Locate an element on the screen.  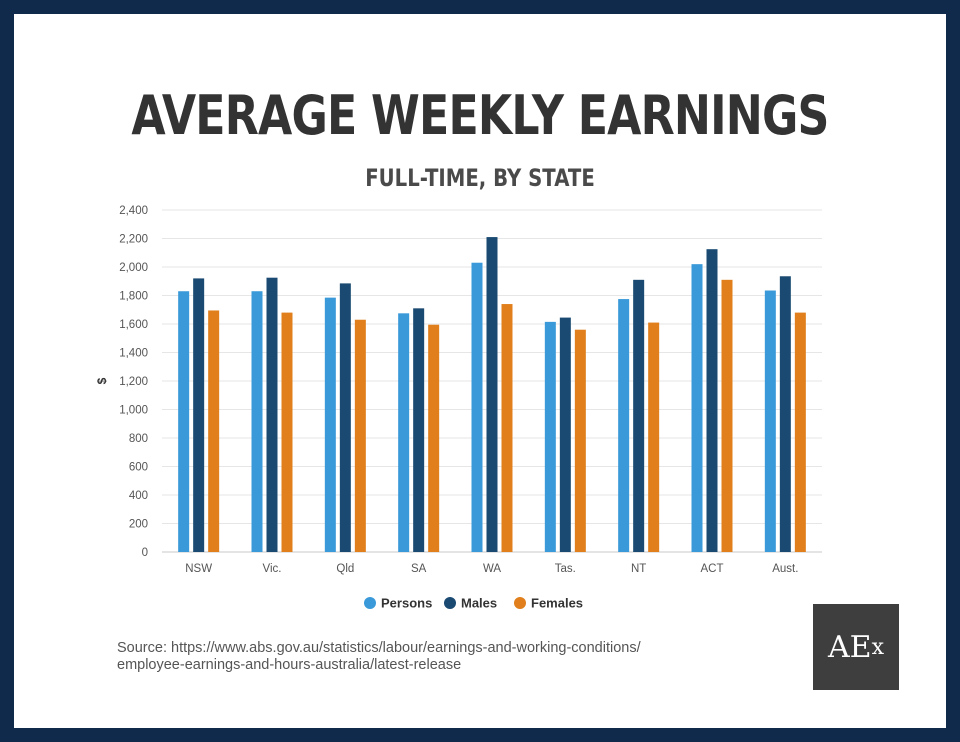
bar-persons-nt is located at coordinates (624, 425).